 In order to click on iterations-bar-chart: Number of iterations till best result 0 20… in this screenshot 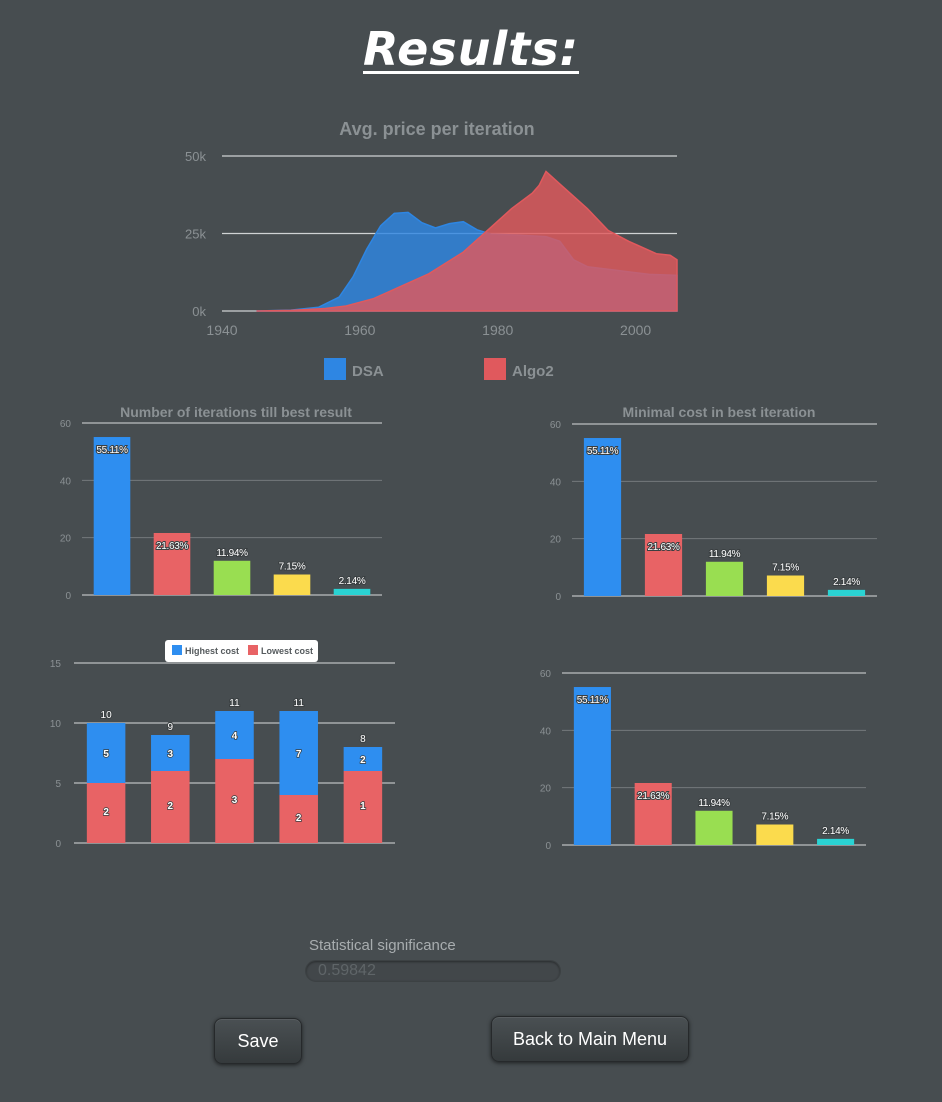, I will do `click(221, 503)`.